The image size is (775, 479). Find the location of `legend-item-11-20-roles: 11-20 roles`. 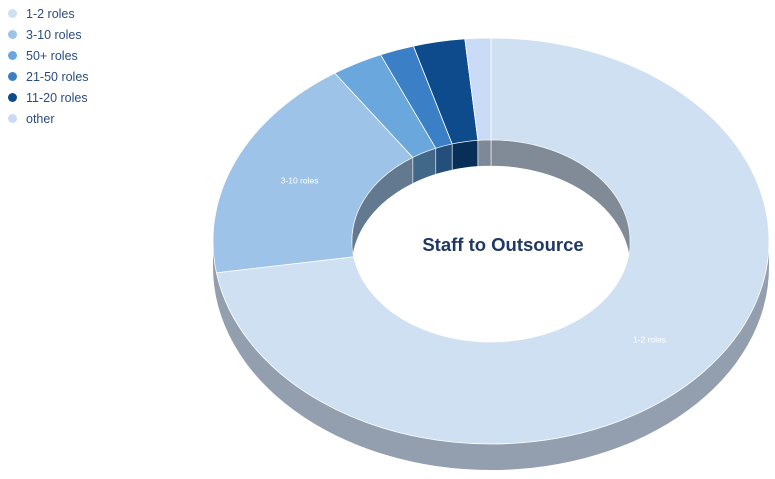

legend-item-11-20-roles: 11-20 roles is located at coordinates (48, 97).